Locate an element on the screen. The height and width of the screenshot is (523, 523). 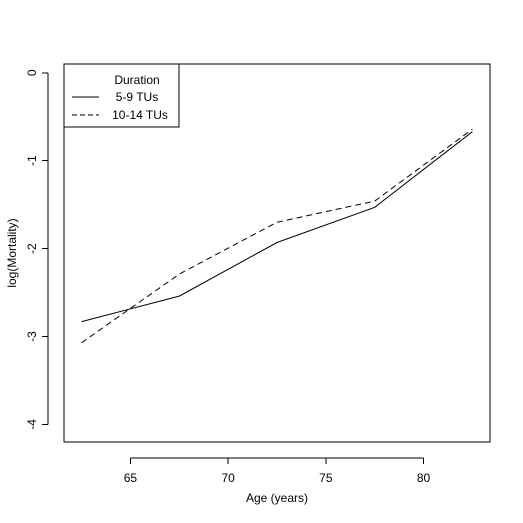
y-tick-label: -3 is located at coordinates (32, 336).